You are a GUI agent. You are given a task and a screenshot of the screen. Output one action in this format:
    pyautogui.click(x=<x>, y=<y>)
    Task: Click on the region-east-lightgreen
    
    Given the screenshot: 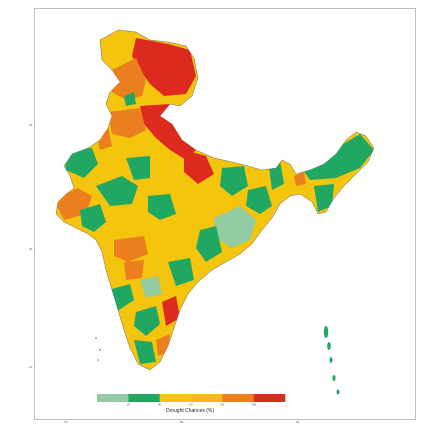 What is the action you would take?
    pyautogui.click(x=235, y=227)
    